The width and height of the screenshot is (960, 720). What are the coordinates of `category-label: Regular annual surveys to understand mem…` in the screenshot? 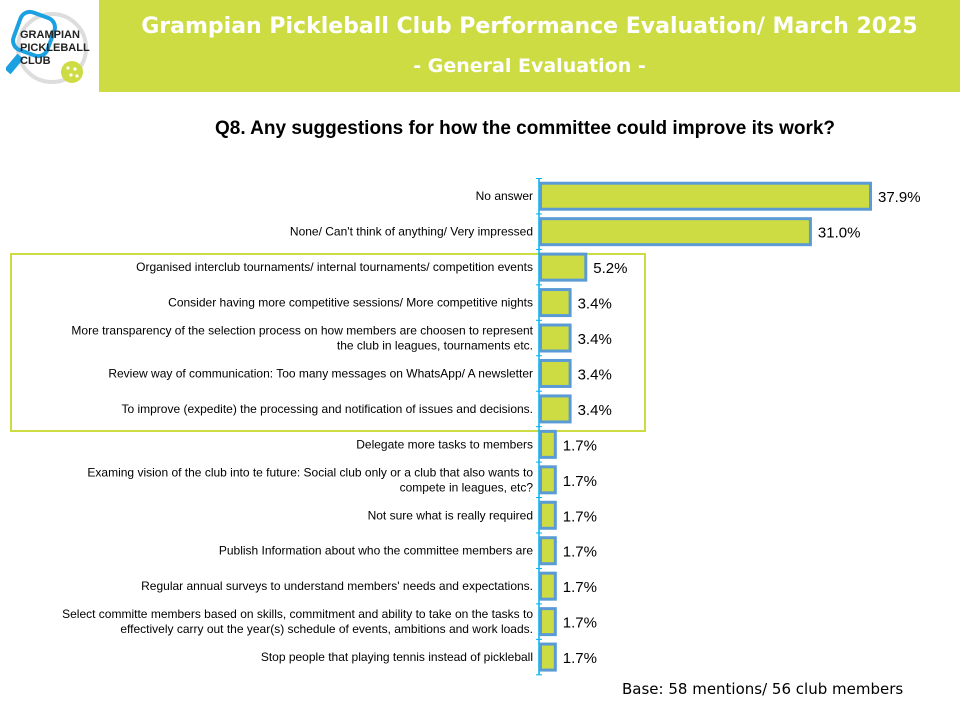 It's located at (337, 586).